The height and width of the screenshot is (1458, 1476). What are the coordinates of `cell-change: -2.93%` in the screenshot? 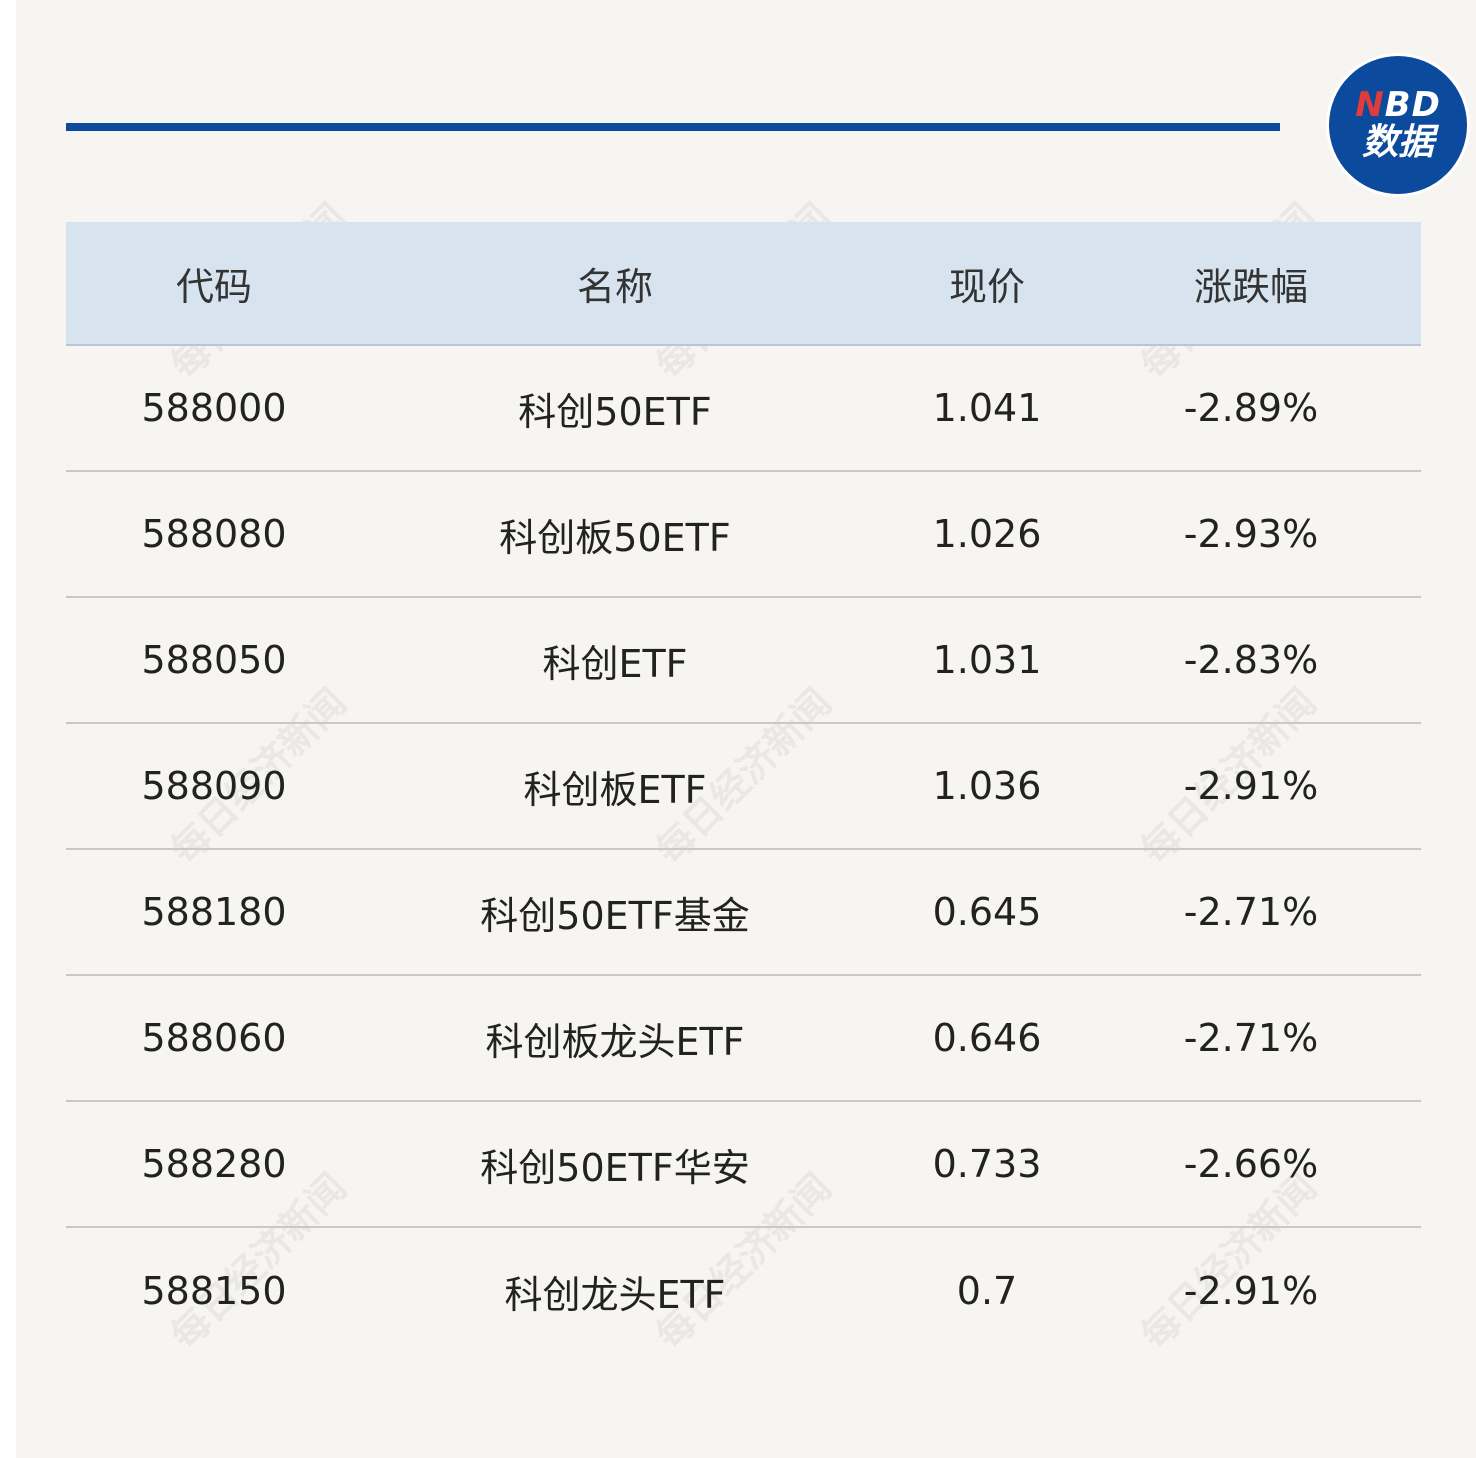 It's located at (1251, 534).